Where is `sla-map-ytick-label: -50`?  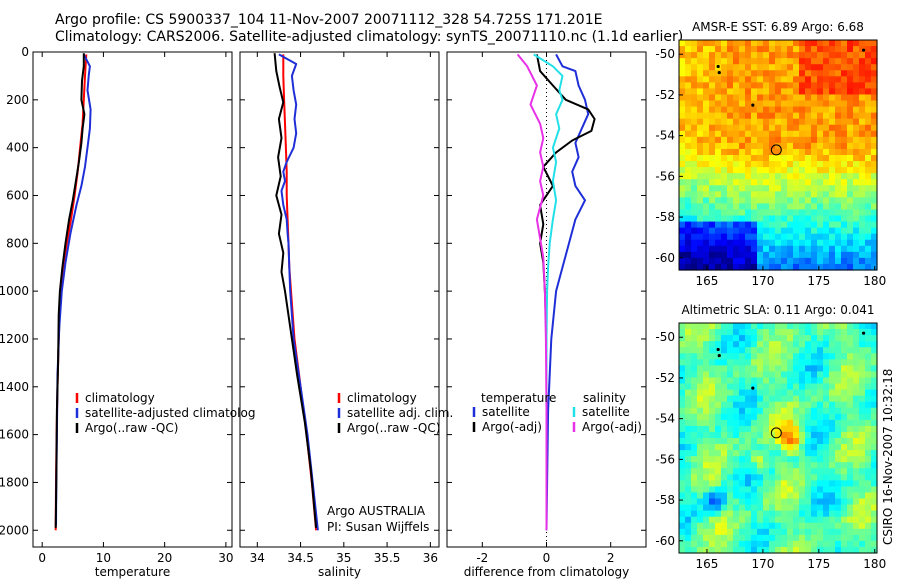 sla-map-ytick-label: -50 is located at coordinates (665, 337).